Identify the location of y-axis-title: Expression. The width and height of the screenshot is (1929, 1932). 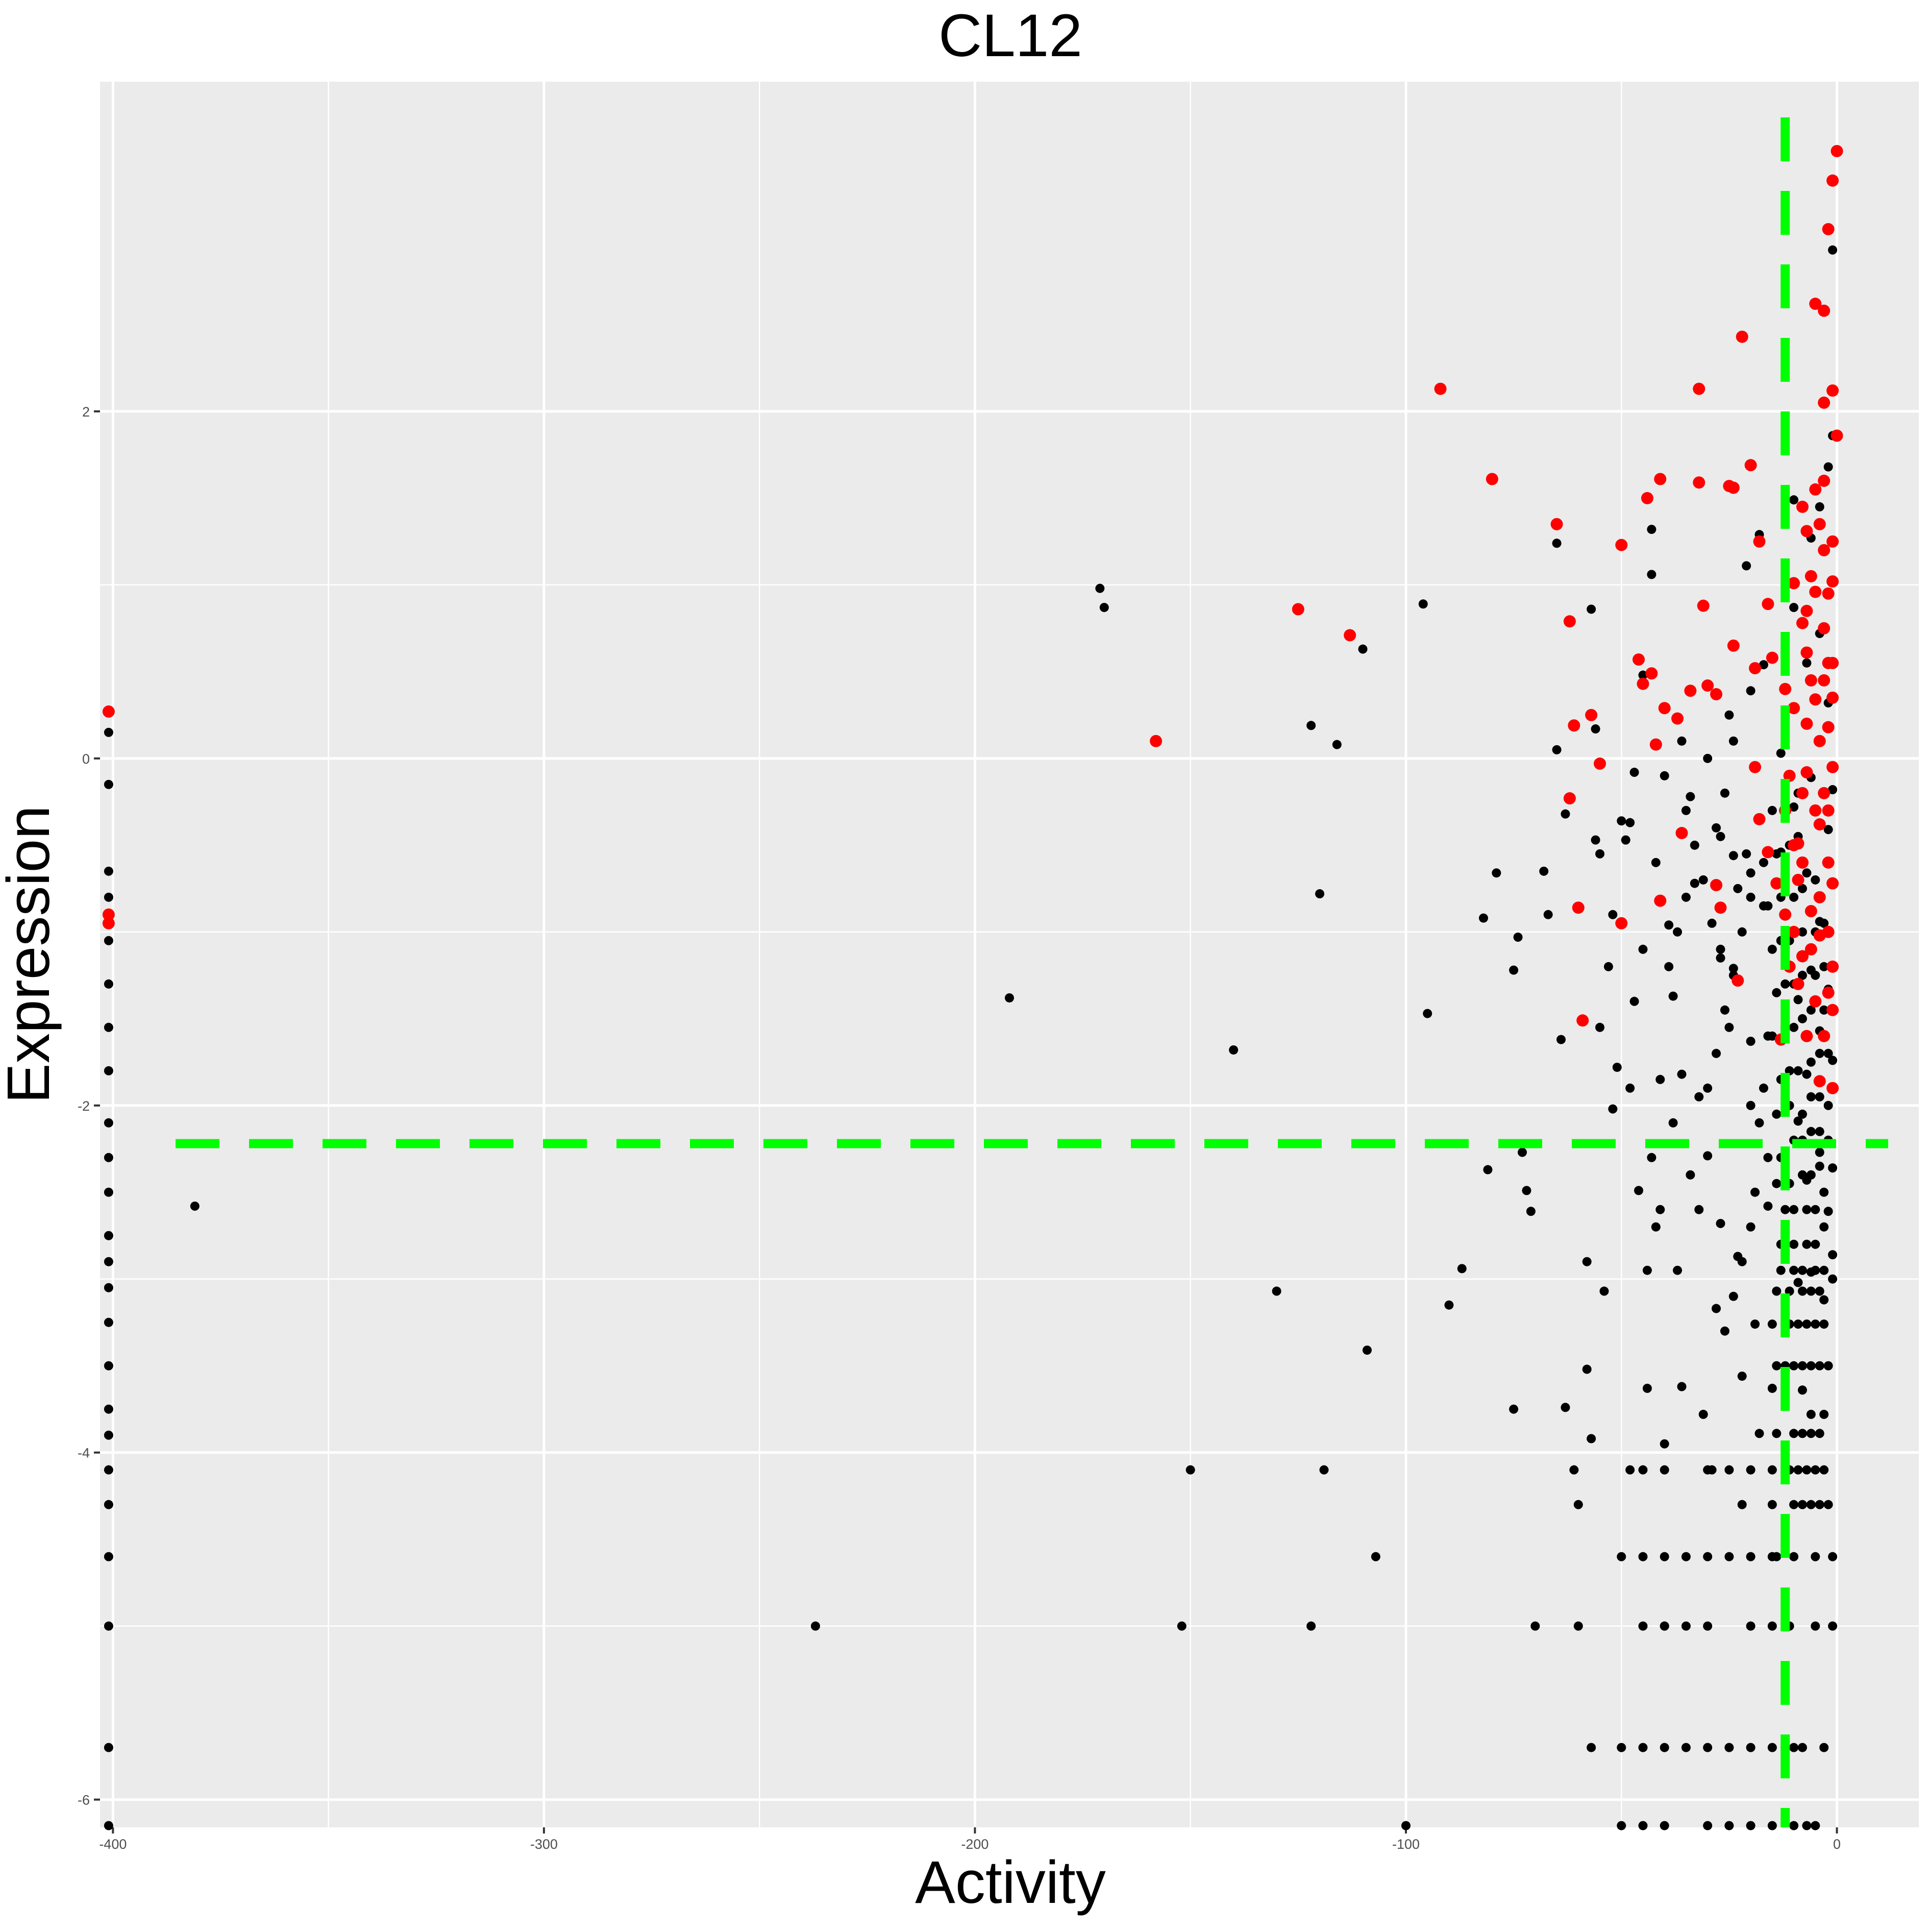
(31, 955).